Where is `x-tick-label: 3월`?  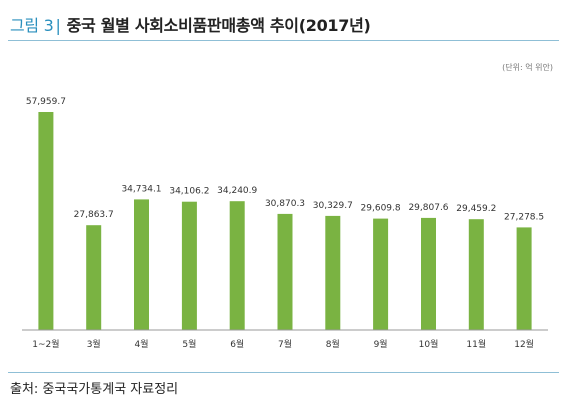 x-tick-label: 3월 is located at coordinates (94, 344).